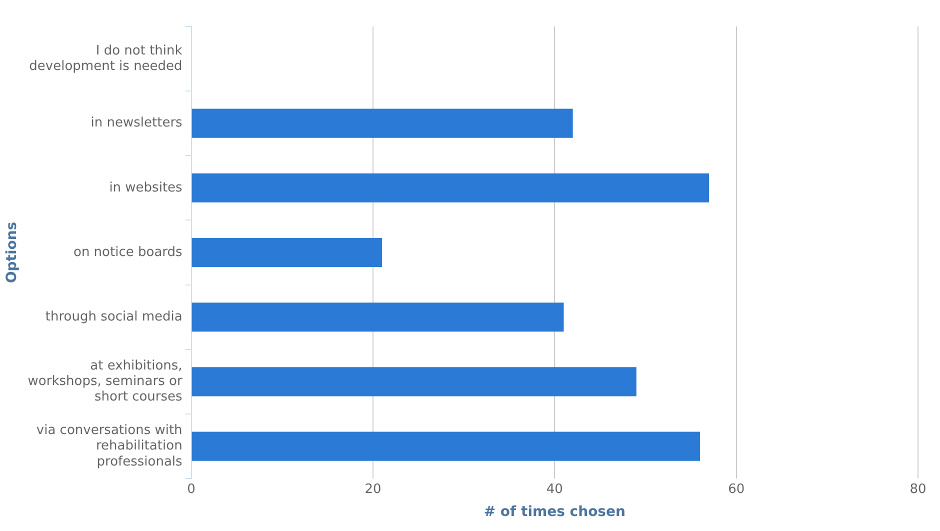 The height and width of the screenshot is (531, 940). I want to click on x-tick-label: 40, so click(554, 489).